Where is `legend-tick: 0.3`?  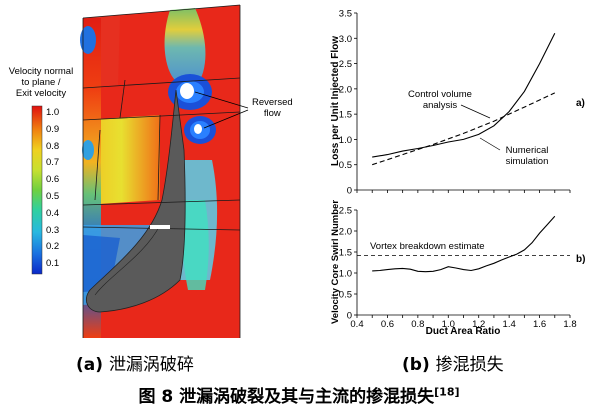
legend-tick: 0.3 is located at coordinates (53, 230).